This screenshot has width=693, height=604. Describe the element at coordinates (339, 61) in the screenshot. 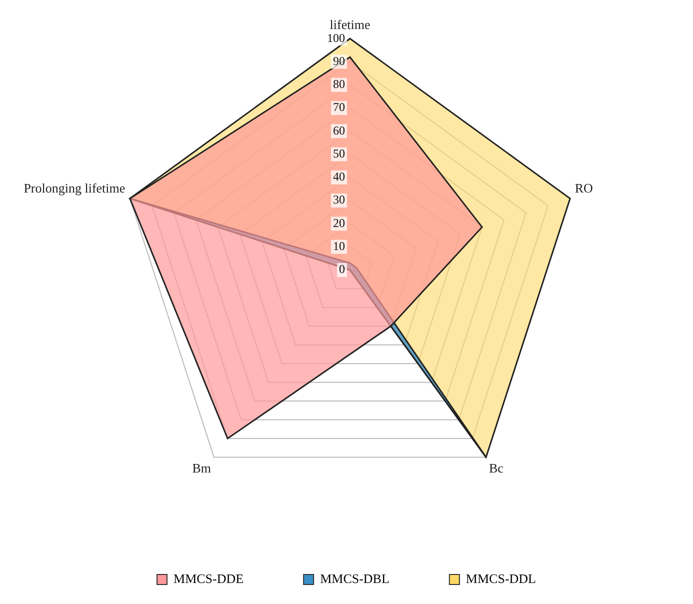

I see `y-tick-label: 90` at that location.